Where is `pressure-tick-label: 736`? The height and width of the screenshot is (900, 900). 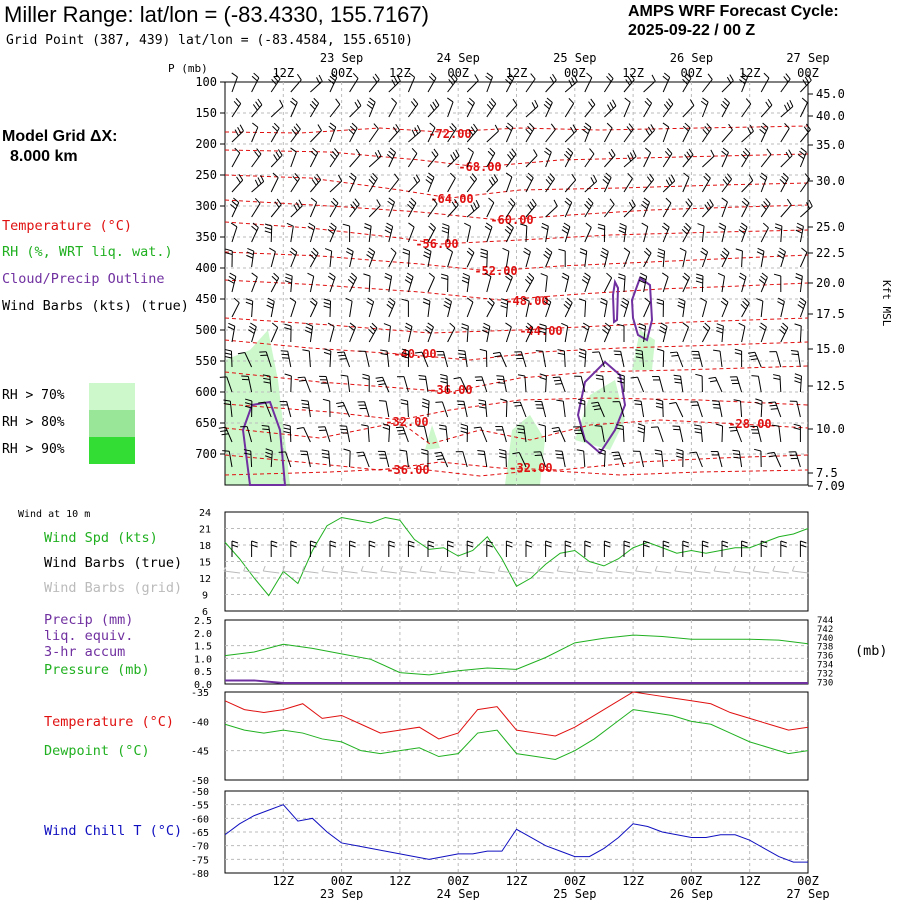
pressure-tick-label: 736 is located at coordinates (825, 657).